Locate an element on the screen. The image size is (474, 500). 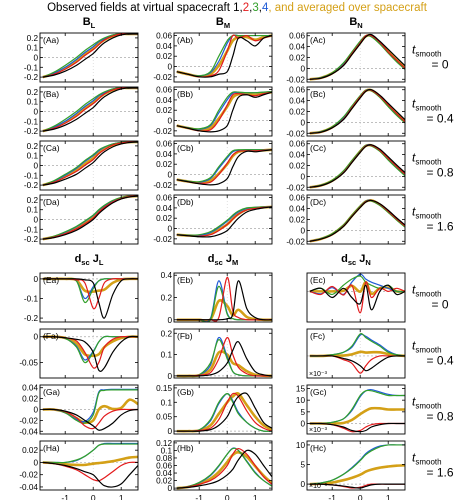
panel-Da: 0.20.10-0.1-0.2 (Da) is located at coordinates (81, 219).